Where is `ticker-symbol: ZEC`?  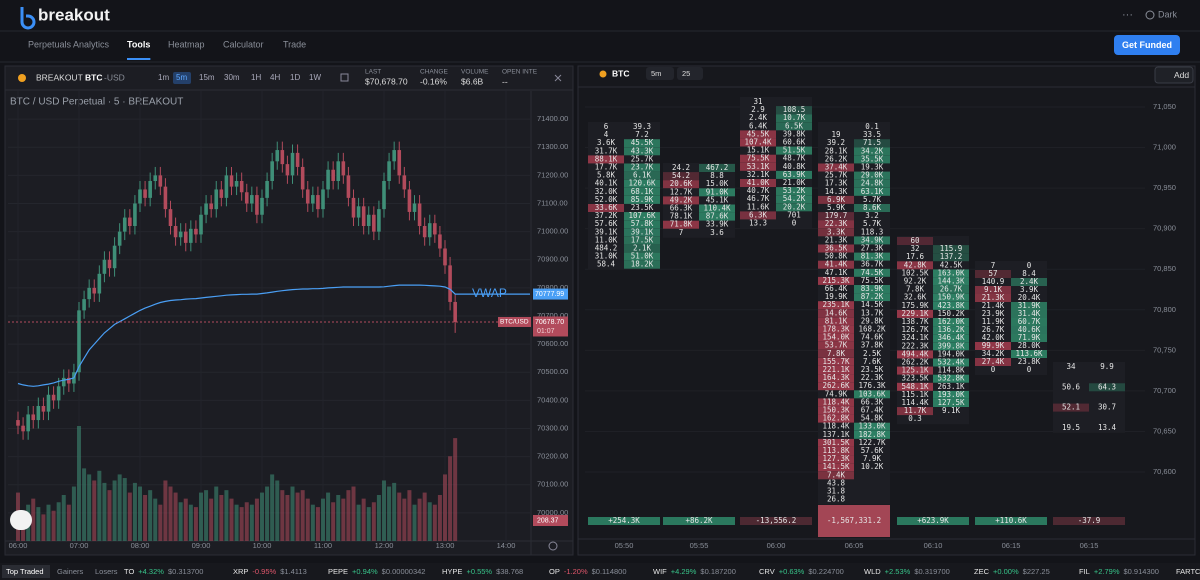
ticker-symbol: ZEC is located at coordinates (982, 571).